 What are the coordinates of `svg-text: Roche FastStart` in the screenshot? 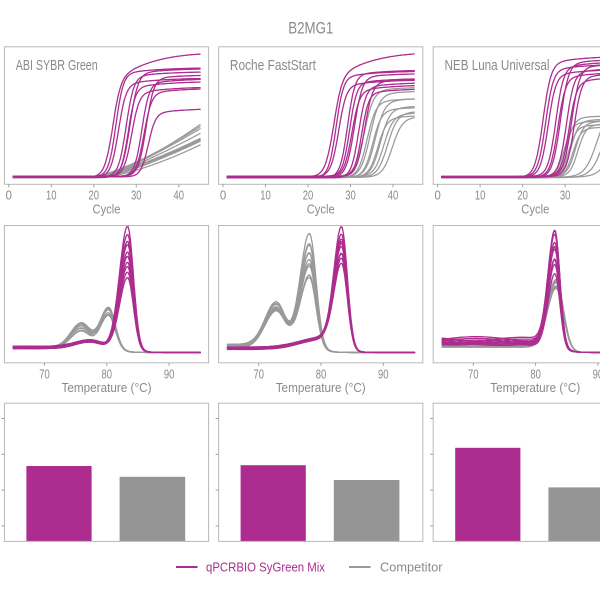 It's located at (273, 65).